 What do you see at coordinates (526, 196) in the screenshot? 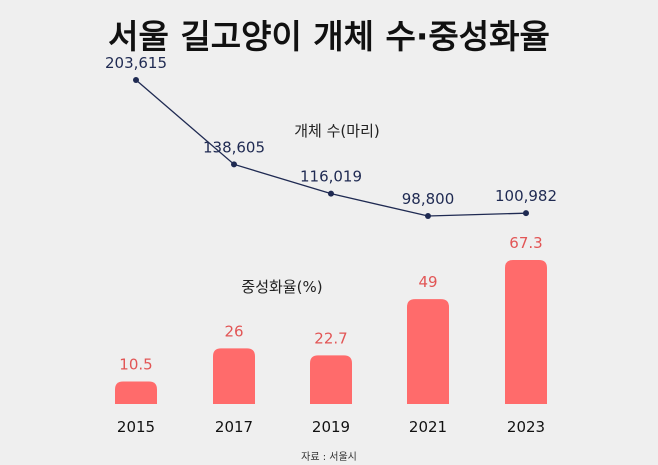
I see `line-value-label-2023: 100,982` at bounding box center [526, 196].